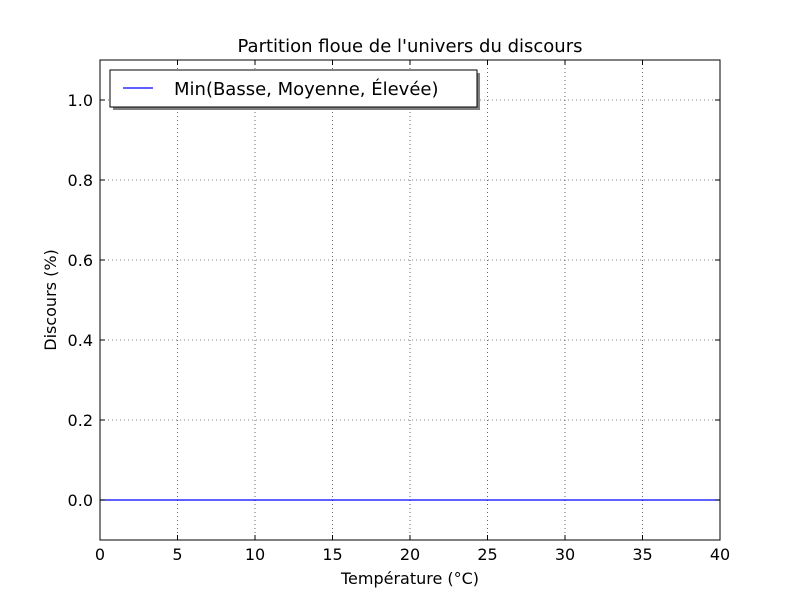 This screenshot has width=800, height=600. What do you see at coordinates (487, 554) in the screenshot?
I see `x-tick-label: 25` at bounding box center [487, 554].